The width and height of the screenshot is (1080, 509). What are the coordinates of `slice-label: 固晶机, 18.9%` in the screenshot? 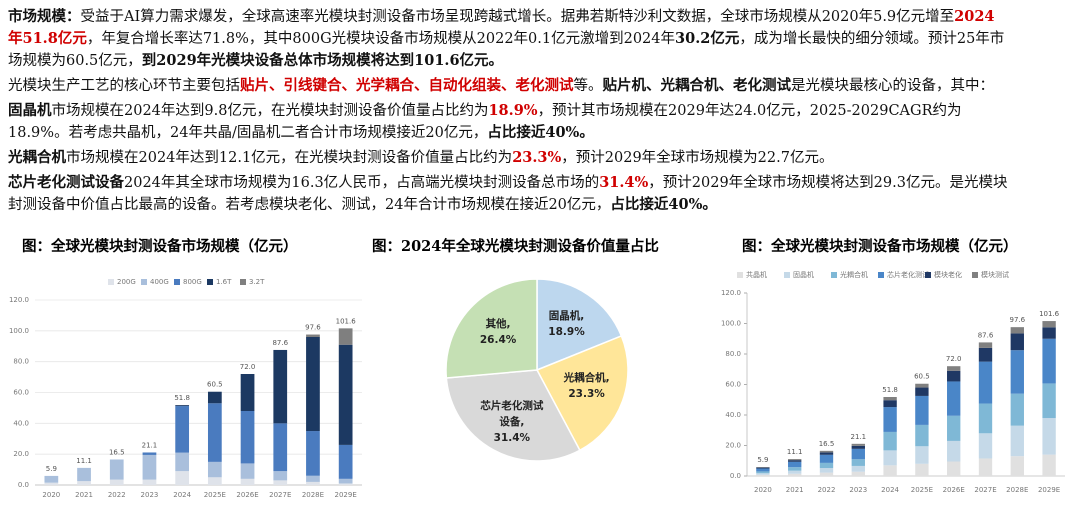 It's located at (567, 324).